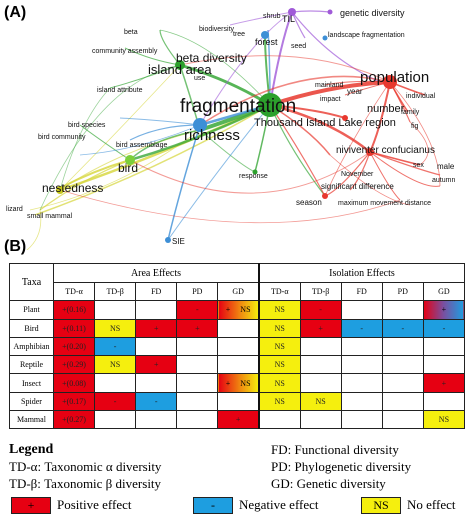  What do you see at coordinates (31, 449) in the screenshot?
I see `legend-title: Legend` at bounding box center [31, 449].